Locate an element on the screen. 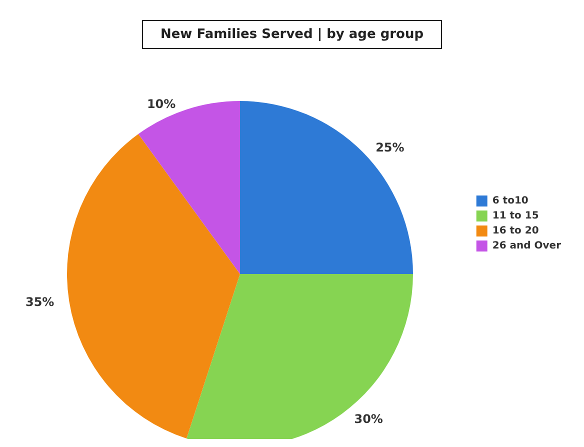 The image size is (584, 447). chart-title: New Families Served | by age group is located at coordinates (292, 34).